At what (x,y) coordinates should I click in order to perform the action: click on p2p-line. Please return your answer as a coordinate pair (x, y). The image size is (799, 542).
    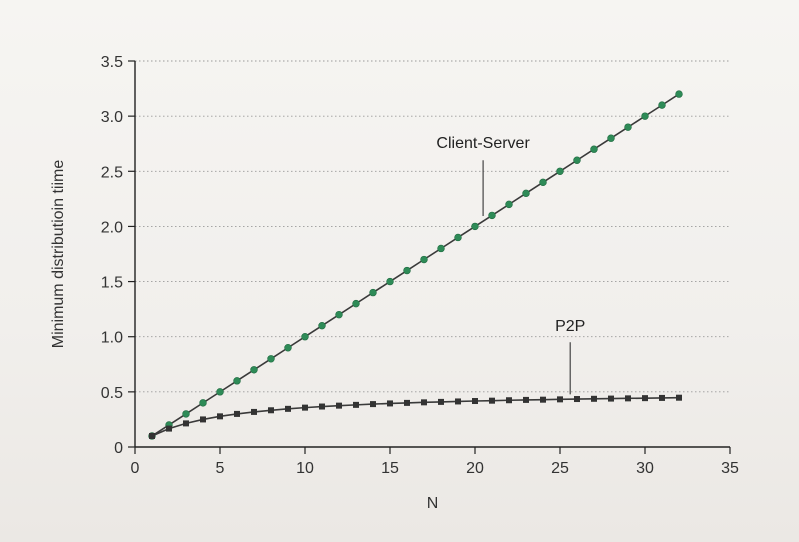
    Looking at the image, I should click on (415, 416).